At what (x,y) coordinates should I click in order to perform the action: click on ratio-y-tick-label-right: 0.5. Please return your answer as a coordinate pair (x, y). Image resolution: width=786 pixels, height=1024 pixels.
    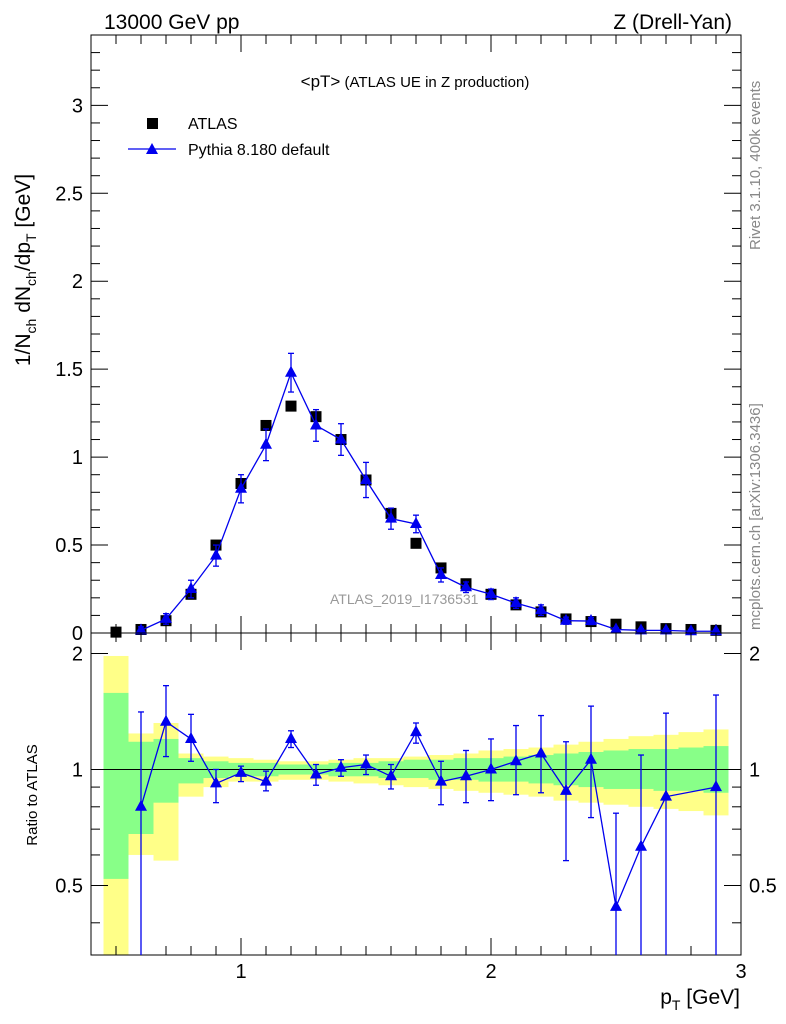
    Looking at the image, I should click on (763, 886).